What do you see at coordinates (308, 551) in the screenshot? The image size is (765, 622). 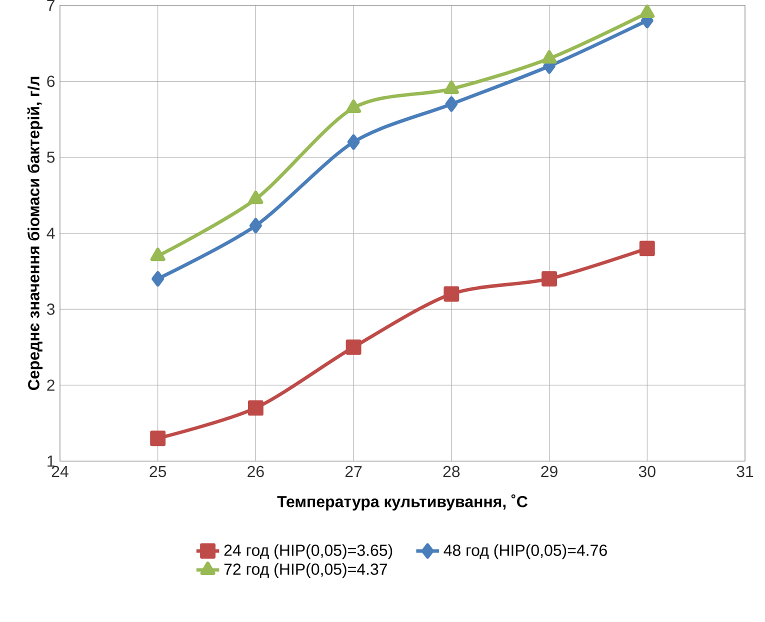 I see `legend-label: 24 год (НІР(0,05)=3.65)` at bounding box center [308, 551].